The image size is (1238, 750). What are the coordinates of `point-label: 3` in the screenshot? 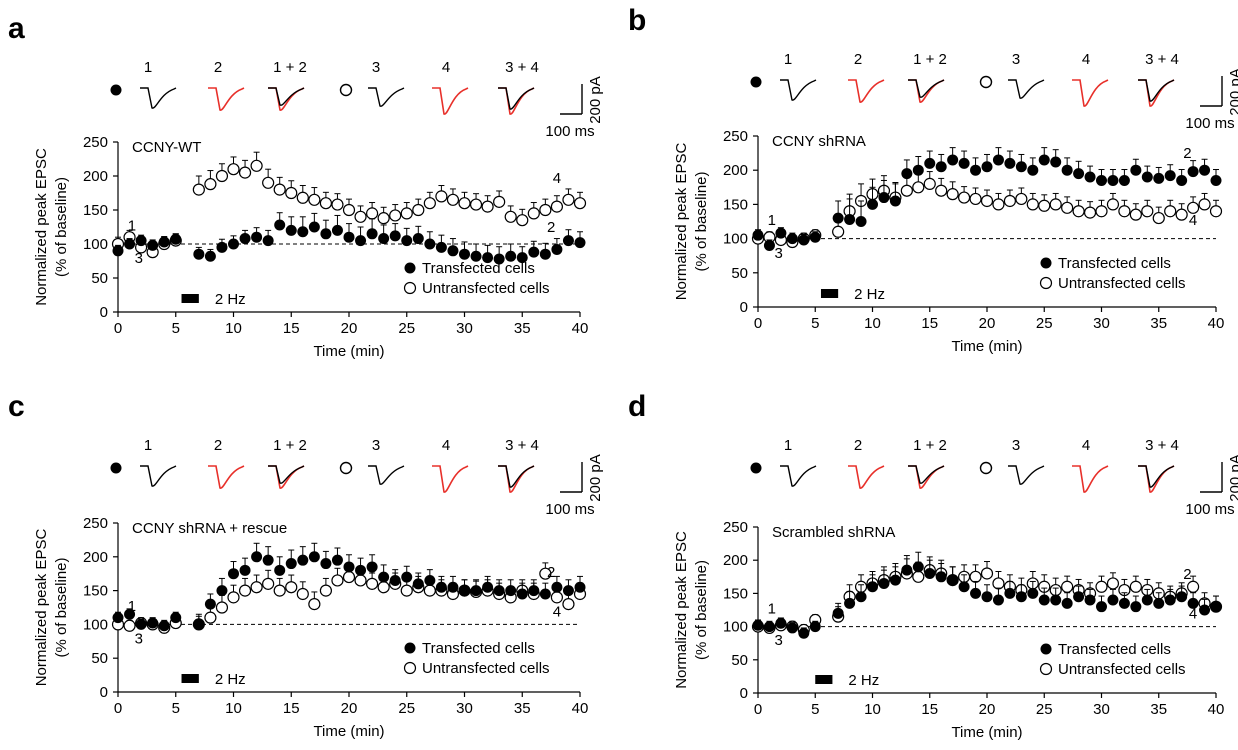 It's located at (139, 258).